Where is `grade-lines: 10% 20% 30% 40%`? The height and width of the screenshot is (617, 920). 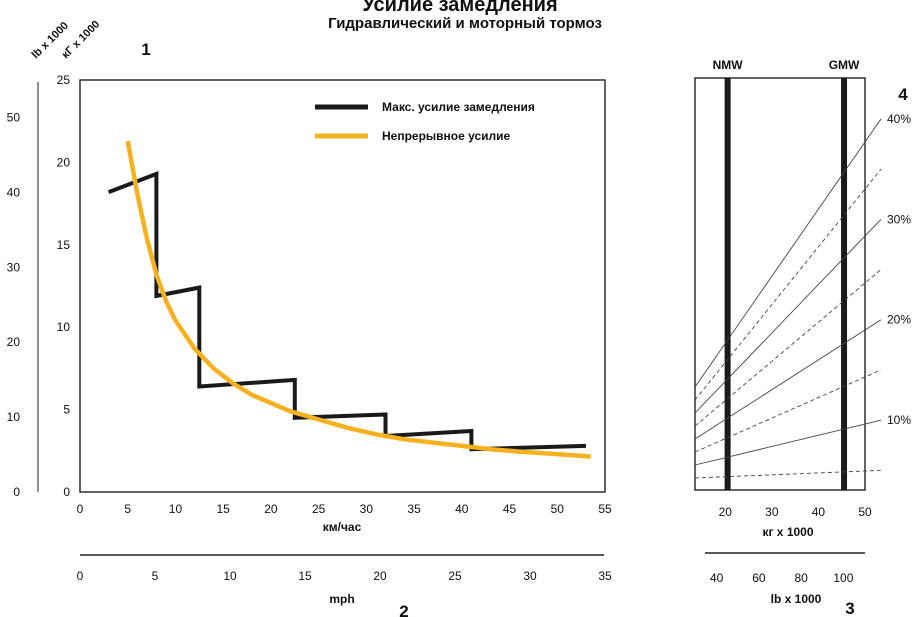 grade-lines: 10% 20% 30% 40% is located at coordinates (802, 295).